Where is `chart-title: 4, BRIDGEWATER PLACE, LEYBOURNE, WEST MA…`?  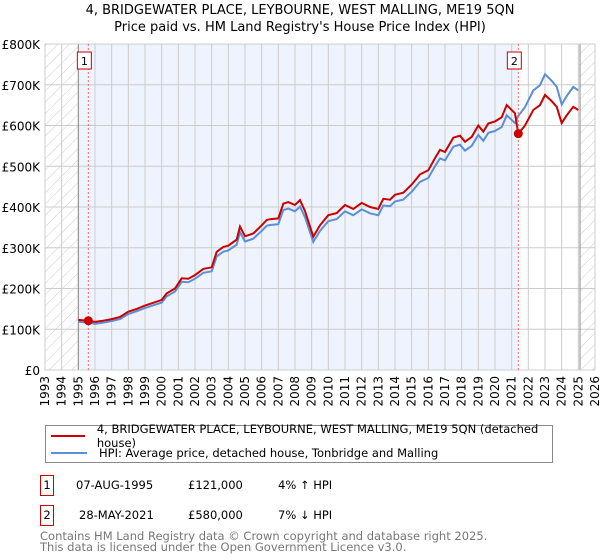 chart-title: 4, BRIDGEWATER PLACE, LEYBOURNE, WEST MA… is located at coordinates (300, 10).